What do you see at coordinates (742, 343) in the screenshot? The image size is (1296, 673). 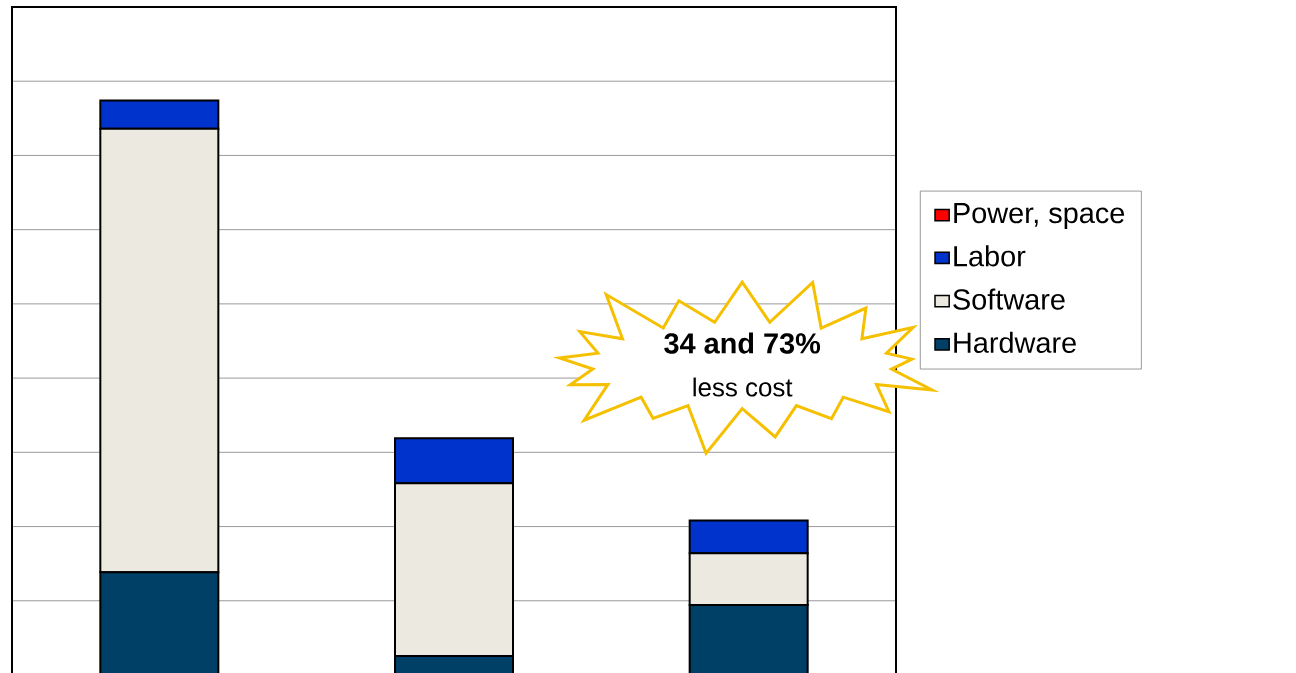 I see `annotation: 34 and 73%` at bounding box center [742, 343].